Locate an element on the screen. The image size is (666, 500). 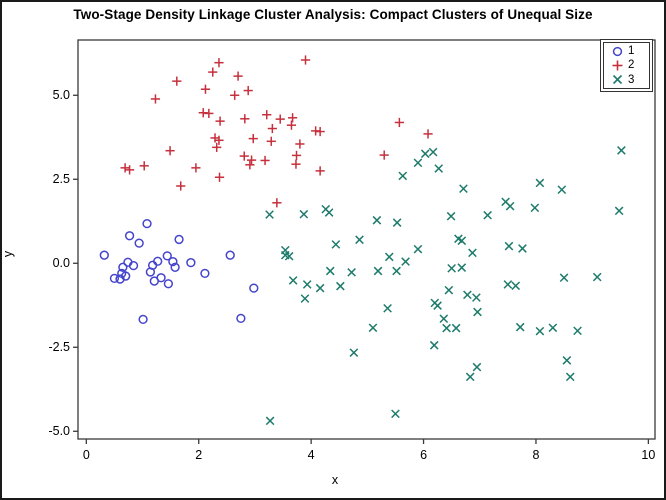
legend-marker-shape is located at coordinates (617, 80).